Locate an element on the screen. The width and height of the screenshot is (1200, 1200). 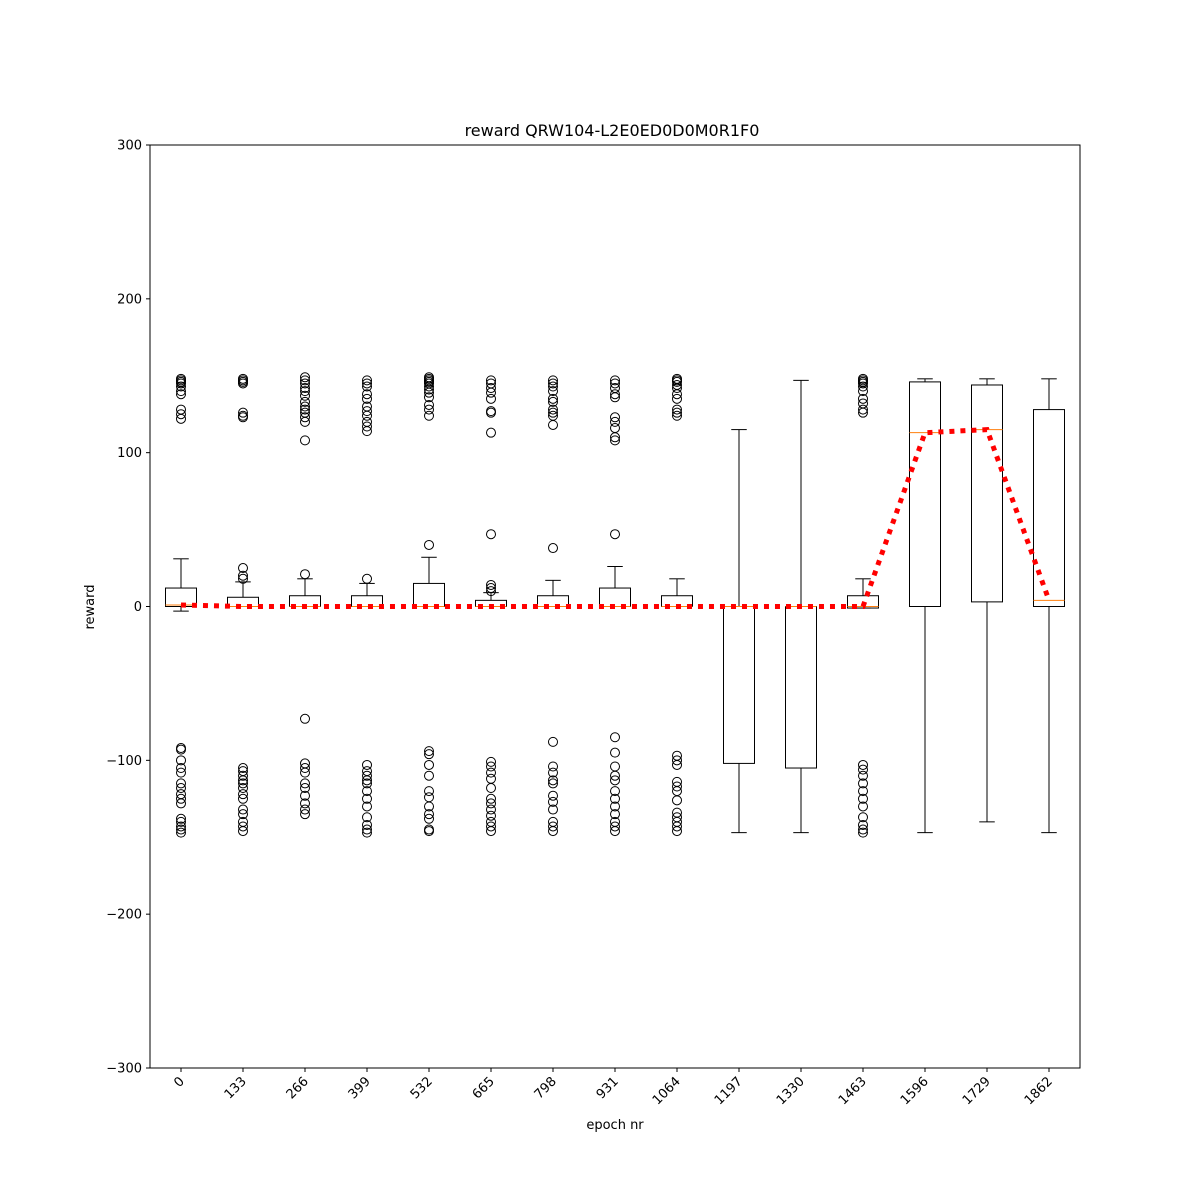
y-tick-label: 300 is located at coordinates (129, 146).